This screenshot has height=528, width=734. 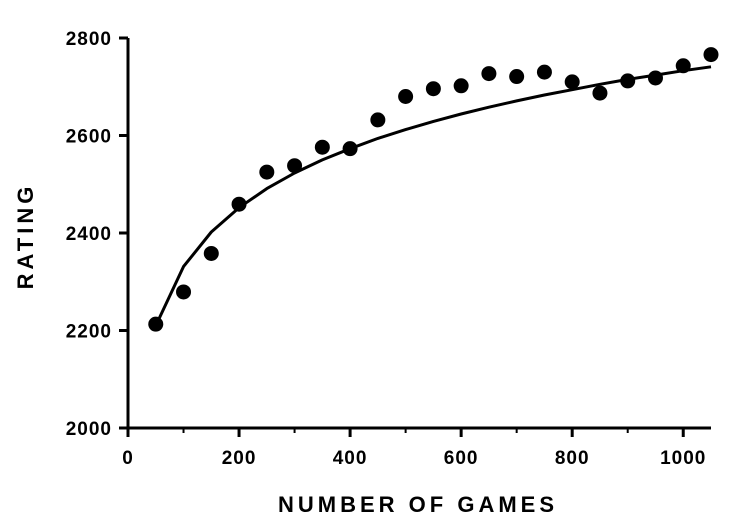 I want to click on x-tick-label: 800, so click(x=572, y=458).